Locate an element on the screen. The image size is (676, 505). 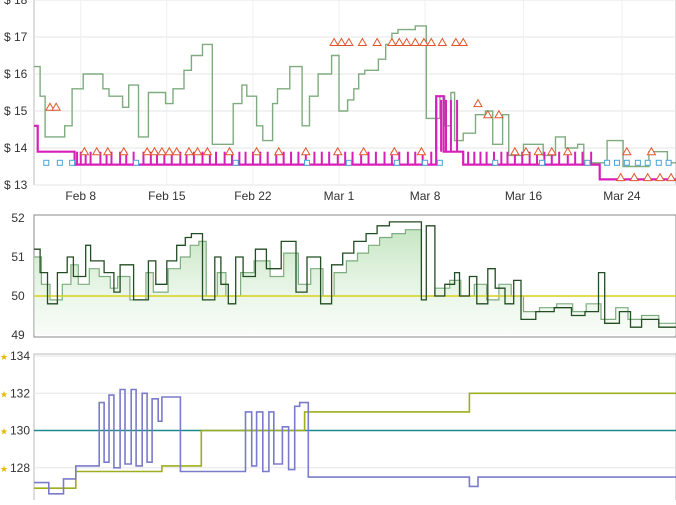
price-x-tick-label: Mar 8 is located at coordinates (425, 196).